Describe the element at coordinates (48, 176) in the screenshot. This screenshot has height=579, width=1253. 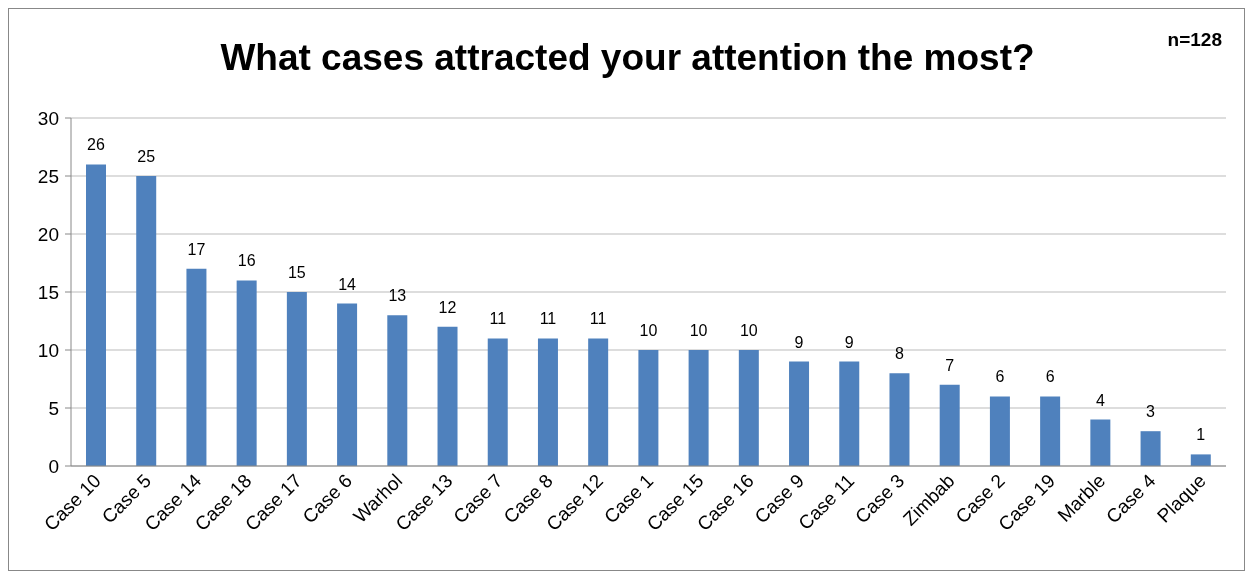
I see `y-tick-label: 25` at that location.